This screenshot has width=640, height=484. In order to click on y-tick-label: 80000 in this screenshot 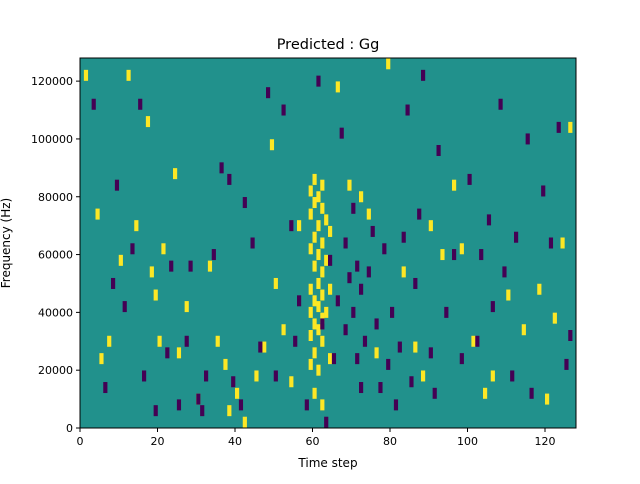, I will do `click(55, 197)`.